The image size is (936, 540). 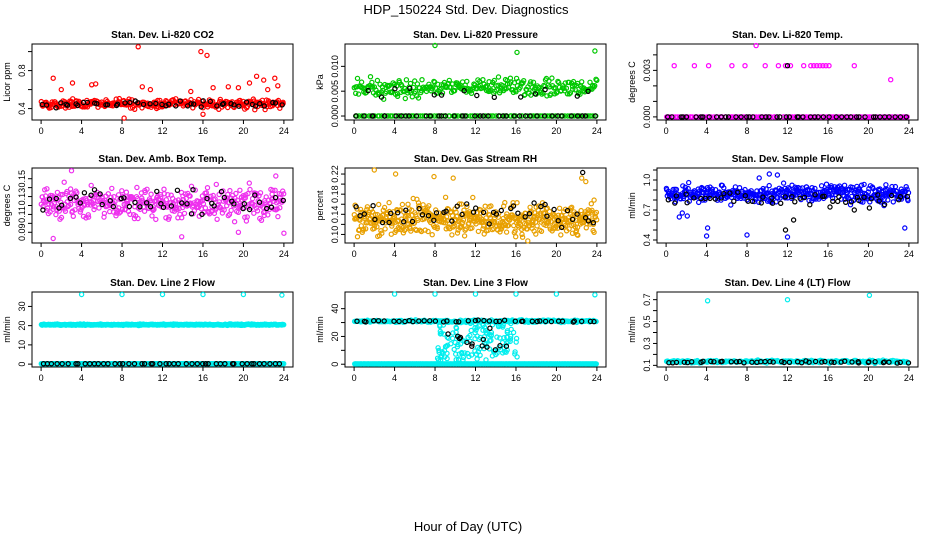 I want to click on panel-title: Stan. Dev. Li-820 Pressure, so click(x=475, y=35).